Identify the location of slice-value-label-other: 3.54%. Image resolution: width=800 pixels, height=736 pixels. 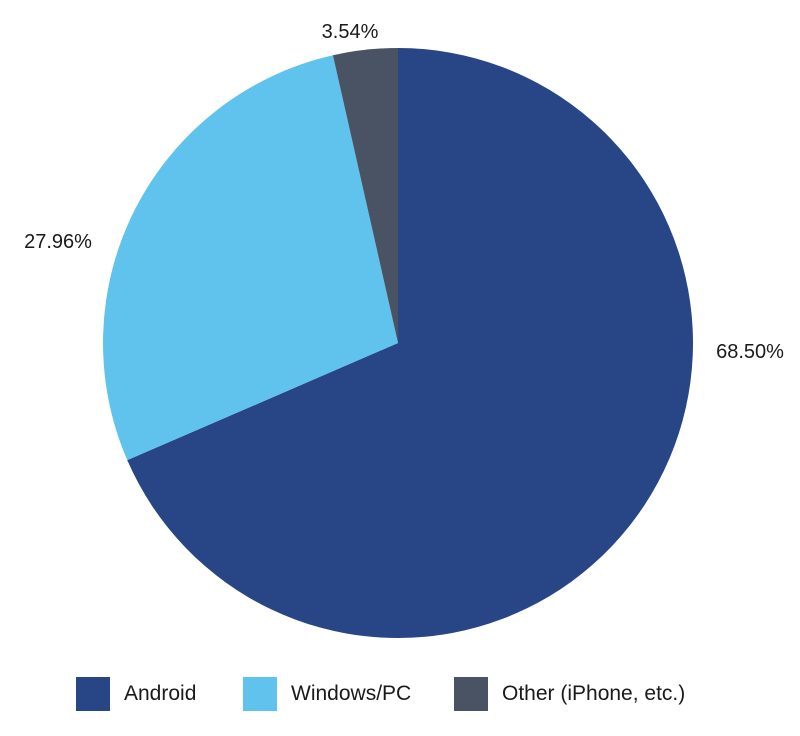
(350, 32).